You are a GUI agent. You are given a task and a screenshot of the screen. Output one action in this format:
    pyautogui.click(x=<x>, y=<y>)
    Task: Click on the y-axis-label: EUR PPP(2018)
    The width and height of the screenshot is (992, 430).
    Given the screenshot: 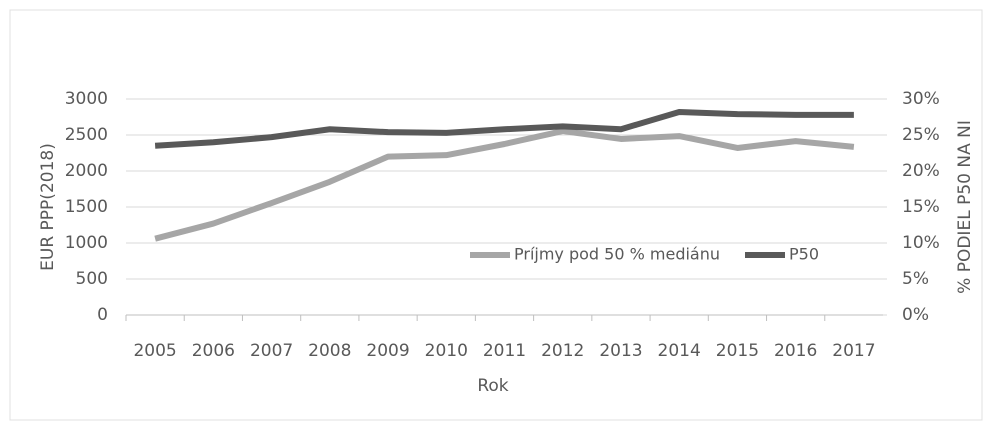 What is the action you would take?
    pyautogui.click(x=48, y=207)
    